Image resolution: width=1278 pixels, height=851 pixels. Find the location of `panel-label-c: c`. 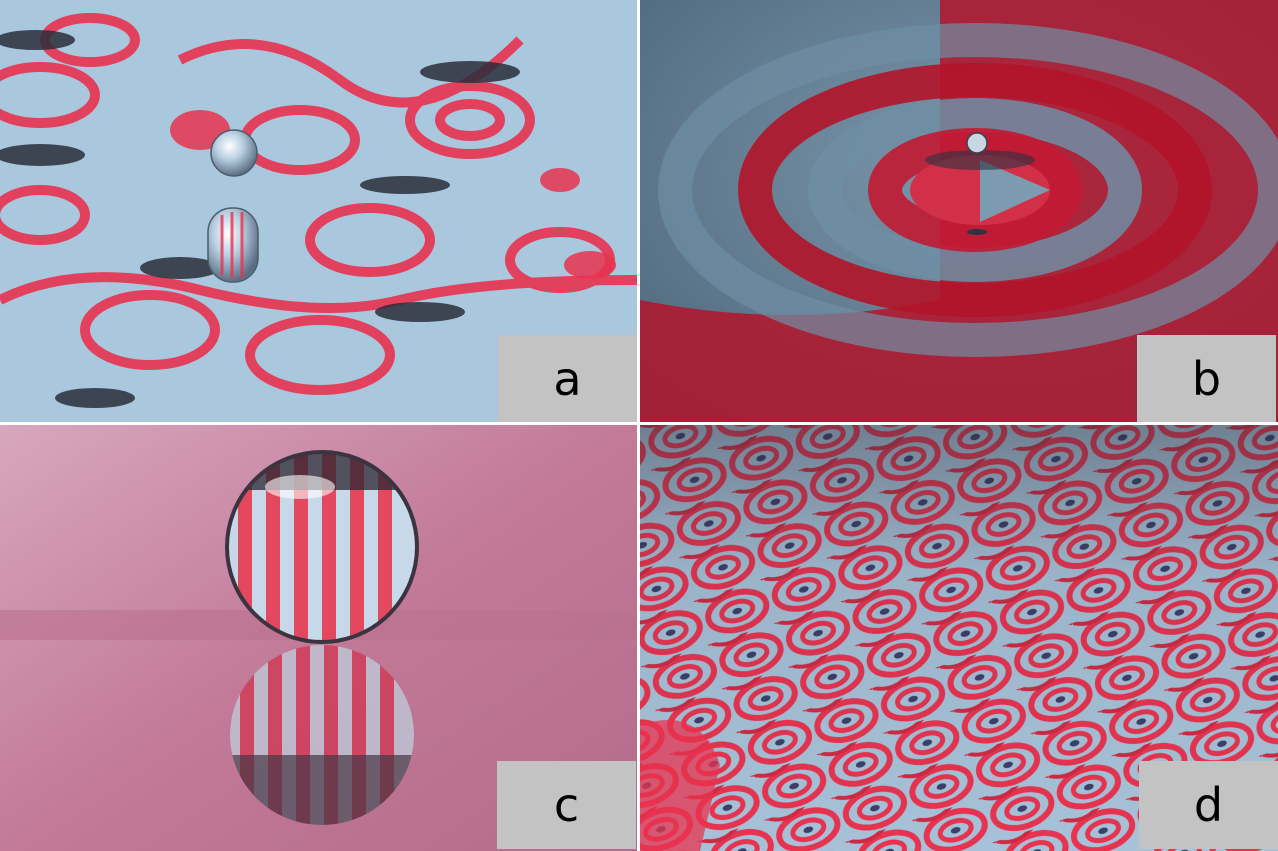

panel-label-c: c is located at coordinates (566, 805).